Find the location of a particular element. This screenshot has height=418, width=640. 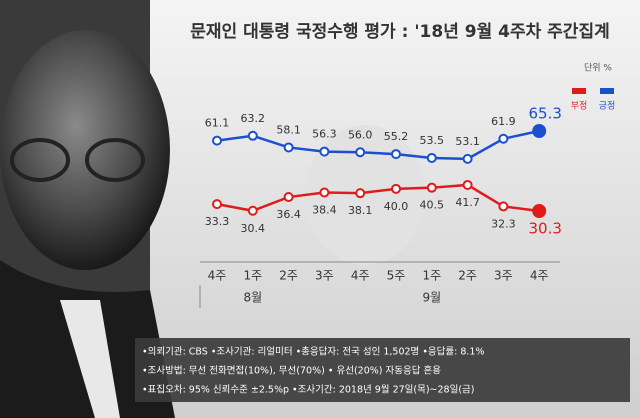

value-label: 61.1 is located at coordinates (217, 123).